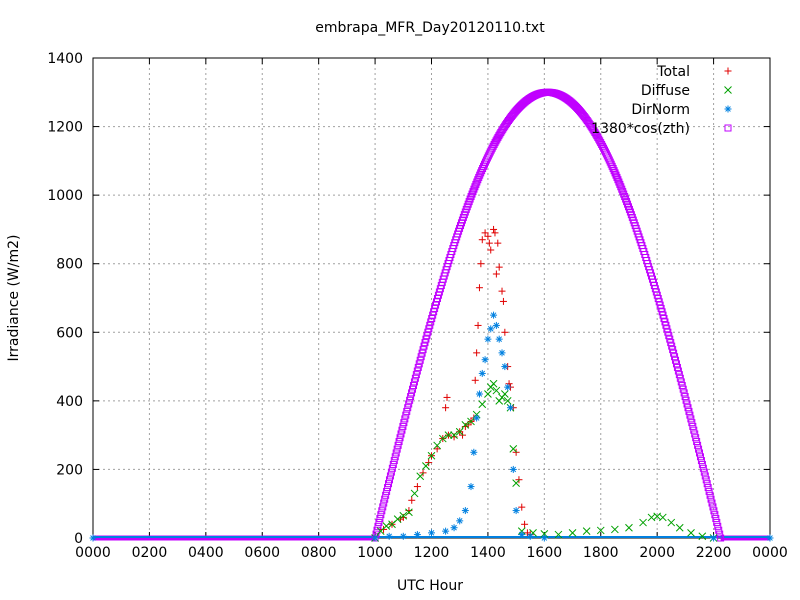  What do you see at coordinates (150, 553) in the screenshot?
I see `x-tick-label: 0200` at bounding box center [150, 553].